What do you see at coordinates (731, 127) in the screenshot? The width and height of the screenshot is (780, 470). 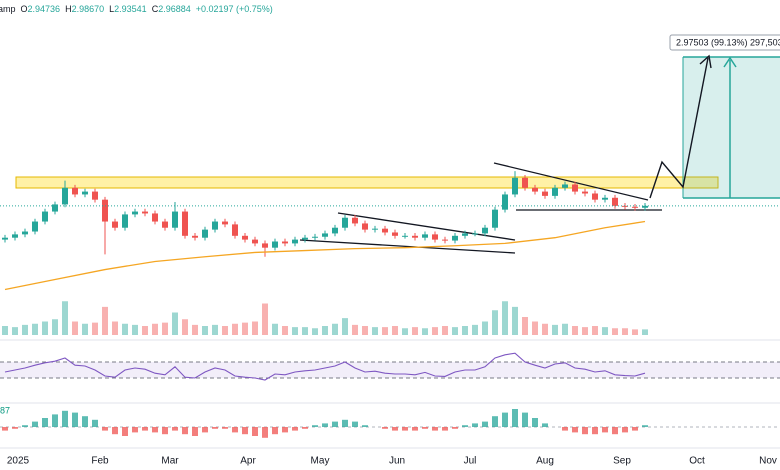 I see `target-box` at bounding box center [731, 127].